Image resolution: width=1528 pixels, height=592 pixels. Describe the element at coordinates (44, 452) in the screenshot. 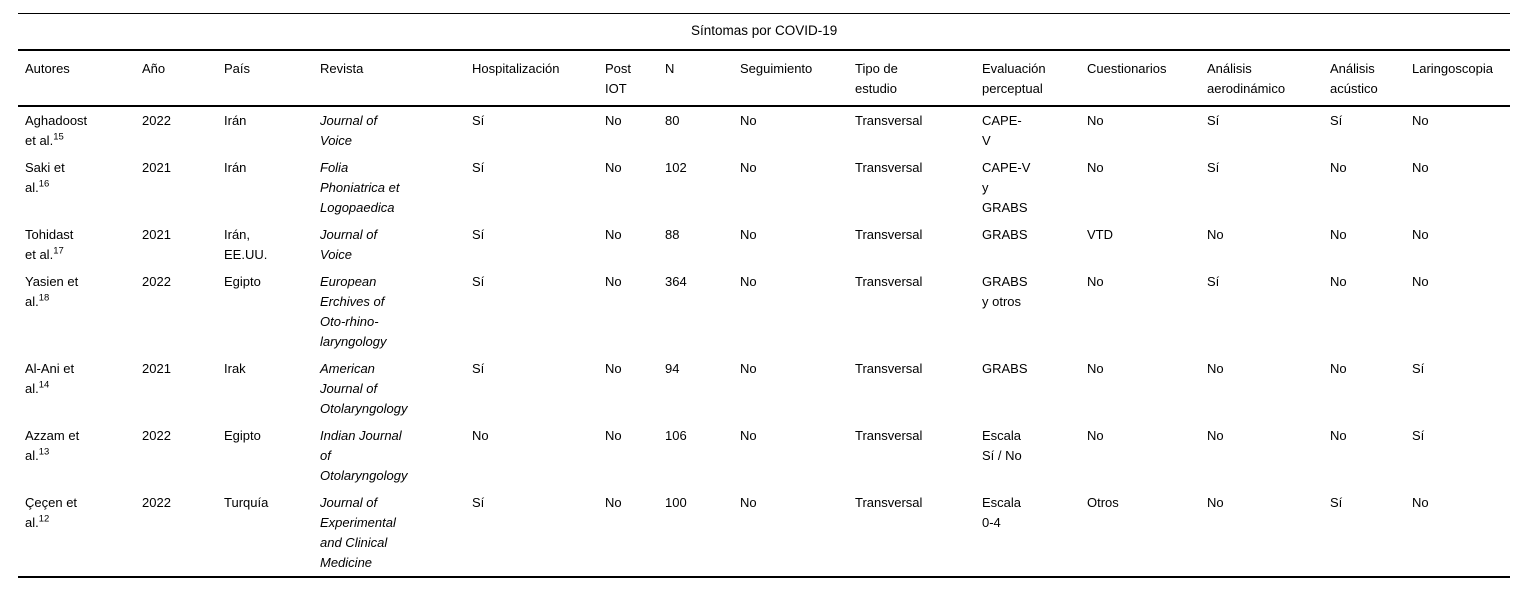

I see `author-reference-number: 13` at that location.